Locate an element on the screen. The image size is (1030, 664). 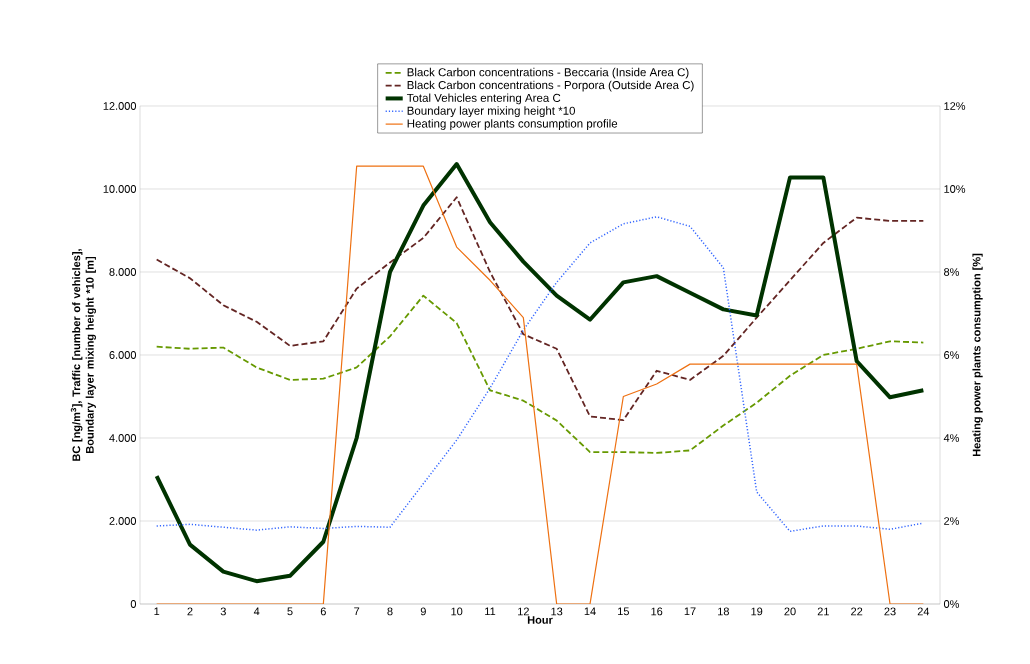
y-tick-label: 2.000 is located at coordinates (123, 521).